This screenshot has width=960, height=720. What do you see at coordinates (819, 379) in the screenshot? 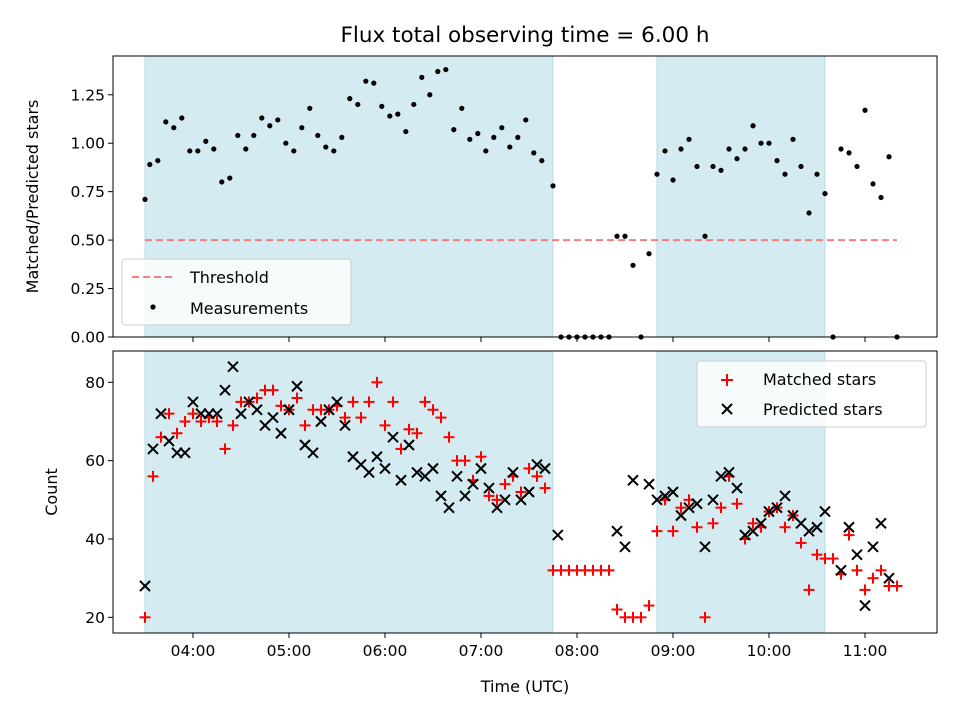
I see `legend-matched-label: Matched stars` at bounding box center [819, 379].